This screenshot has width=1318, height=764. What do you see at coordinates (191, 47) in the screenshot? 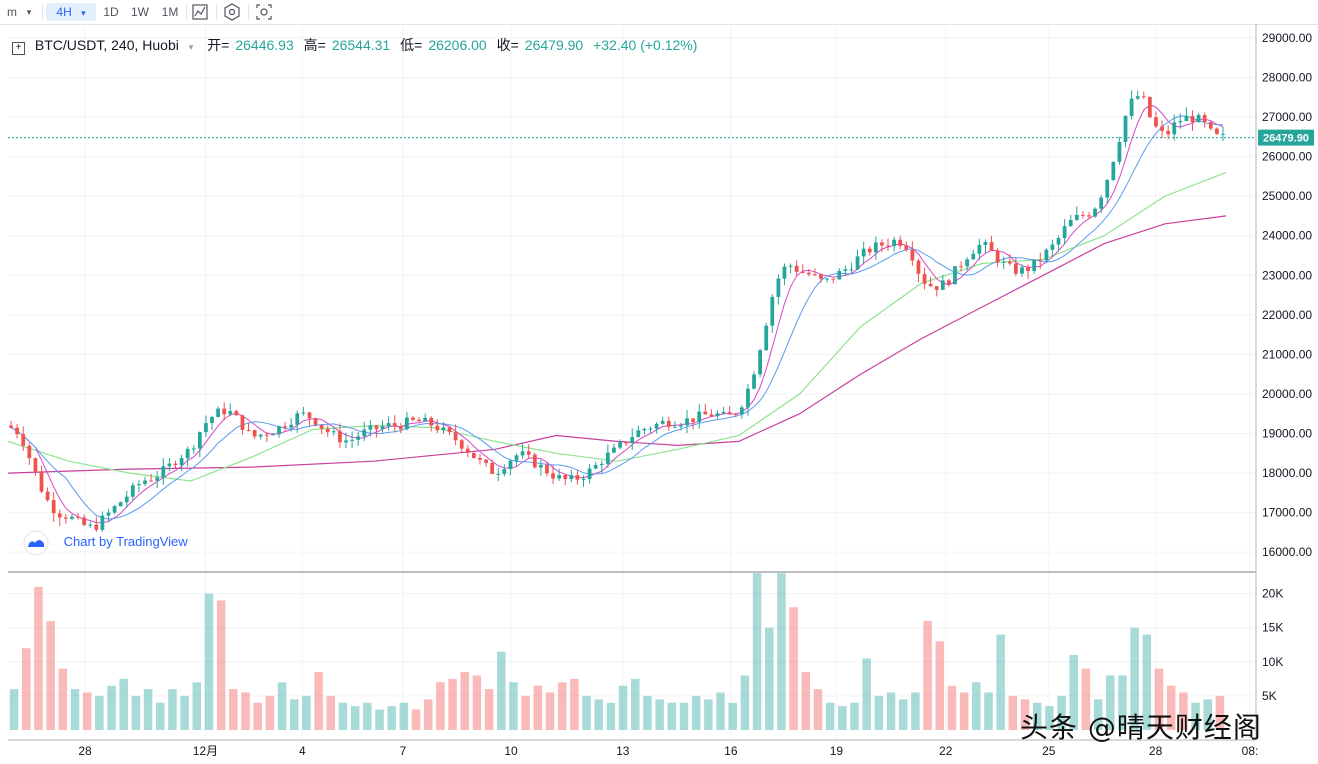
I see `symbol-chevron-icon: ▾` at bounding box center [191, 47].